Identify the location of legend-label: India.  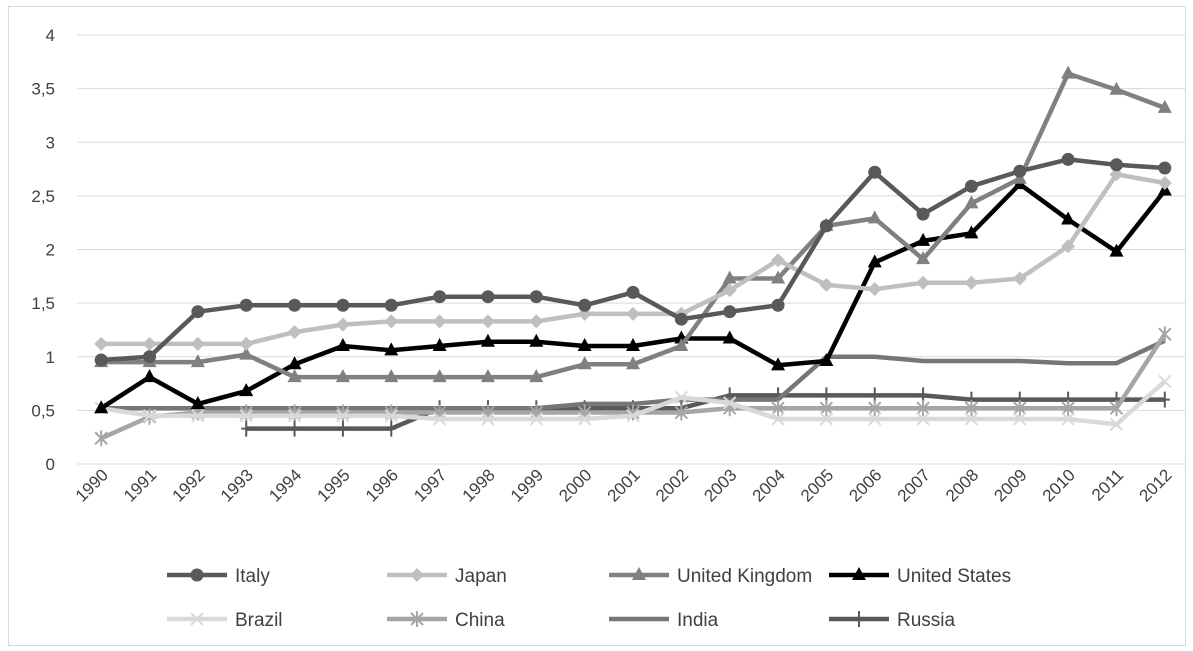
(698, 620).